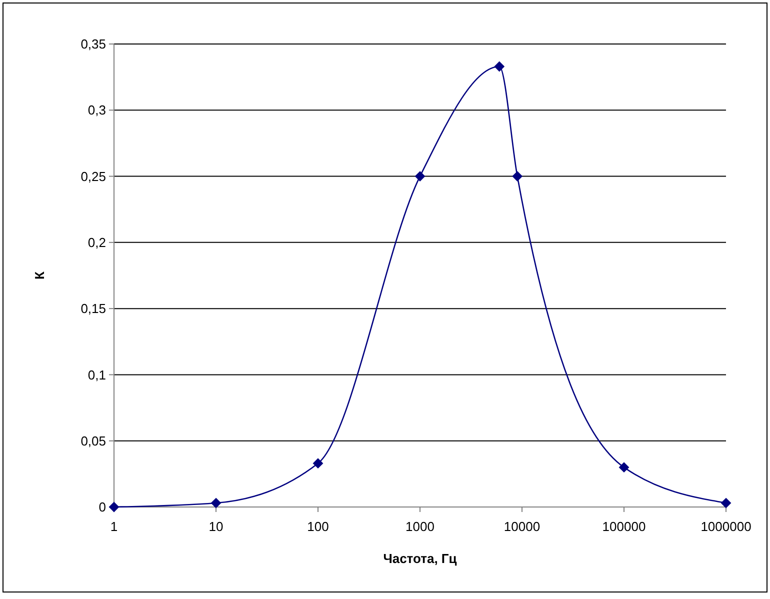 The height and width of the screenshot is (599, 770). What do you see at coordinates (318, 526) in the screenshot?
I see `x-tick-label: 100` at bounding box center [318, 526].